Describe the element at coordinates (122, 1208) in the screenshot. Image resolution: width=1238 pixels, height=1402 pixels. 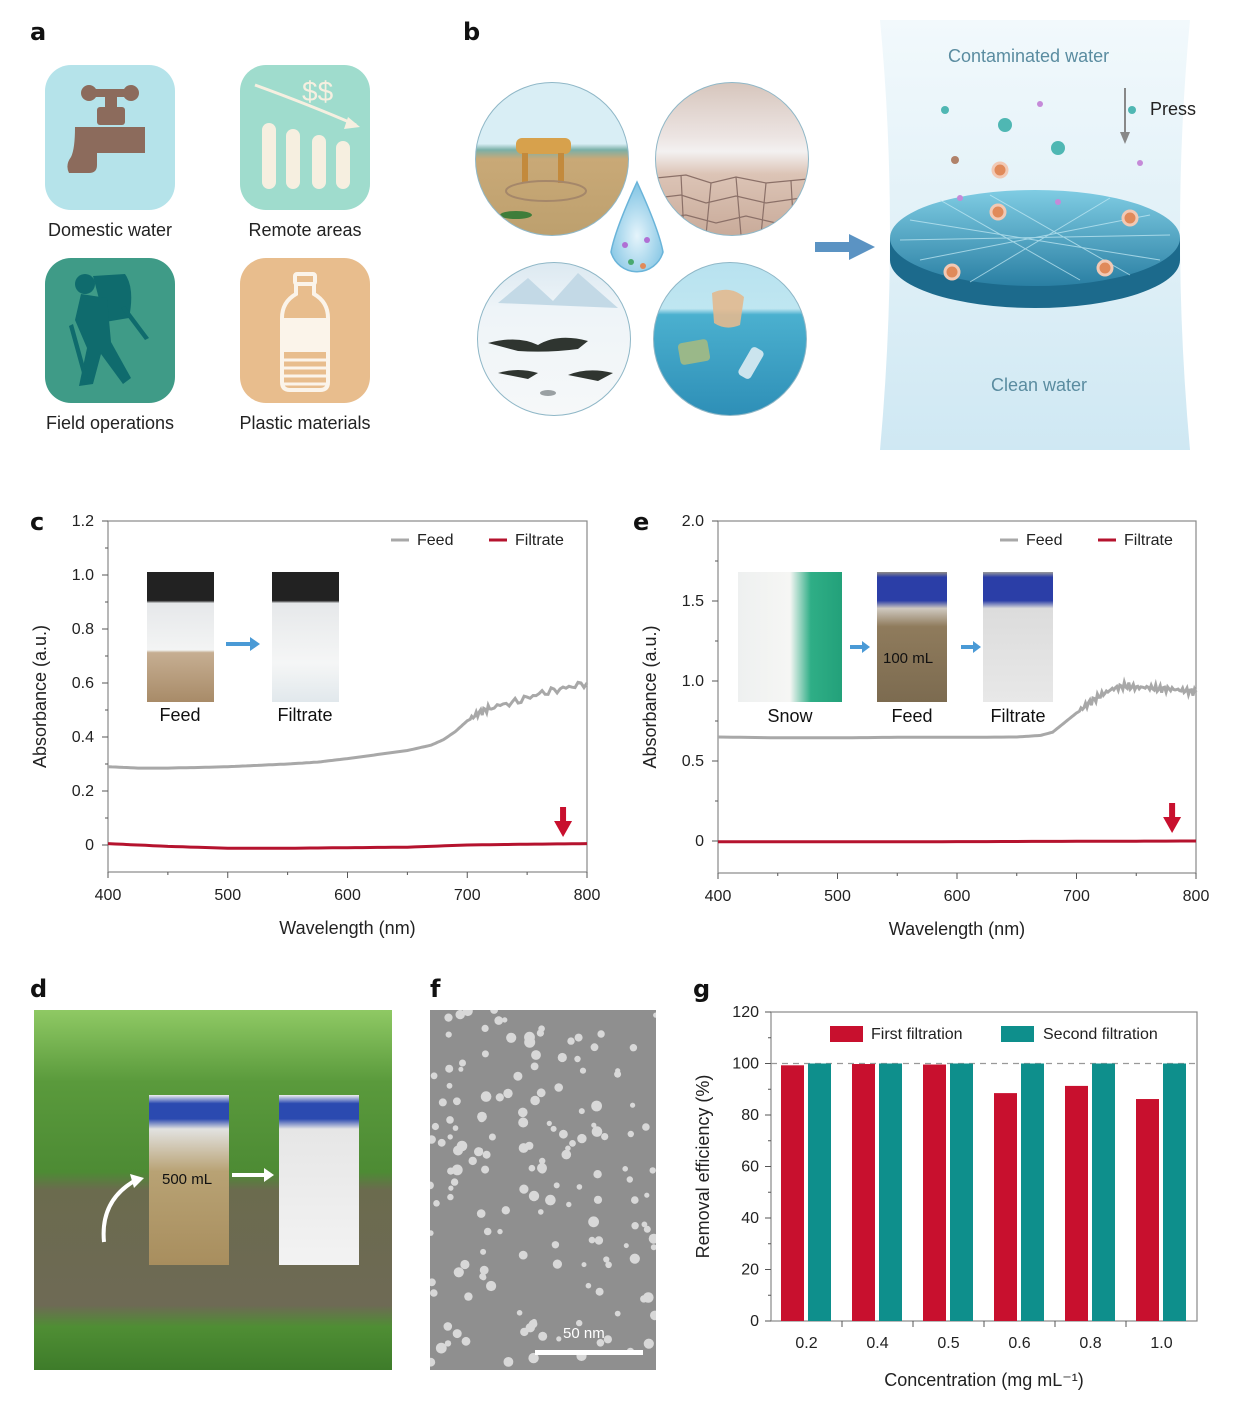
I see `sampling-arrow-icon` at that location.